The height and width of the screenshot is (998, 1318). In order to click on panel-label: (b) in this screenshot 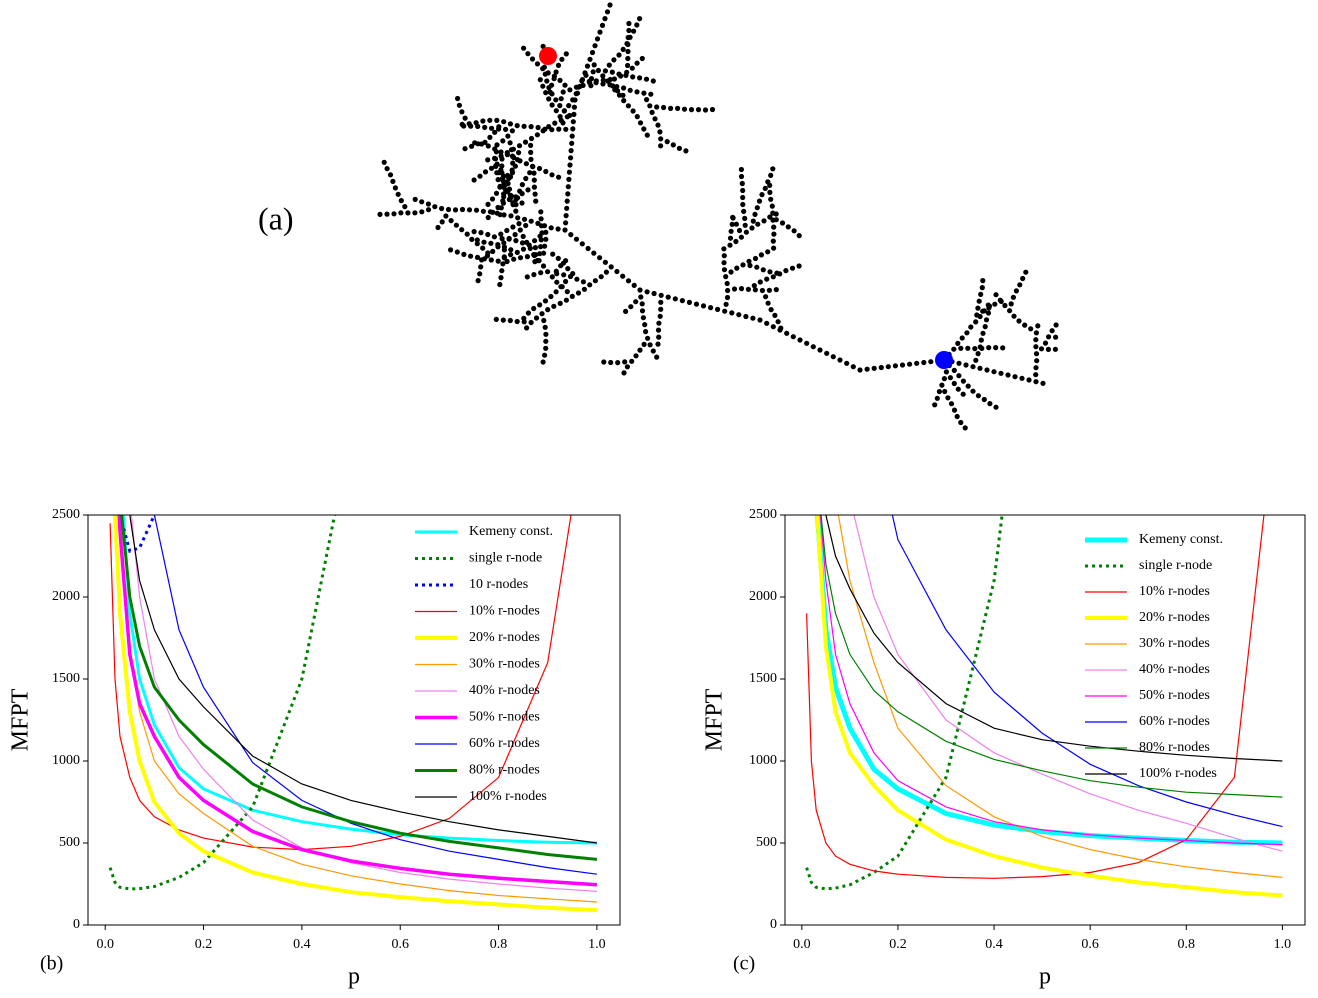, I will do `click(51, 964)`.